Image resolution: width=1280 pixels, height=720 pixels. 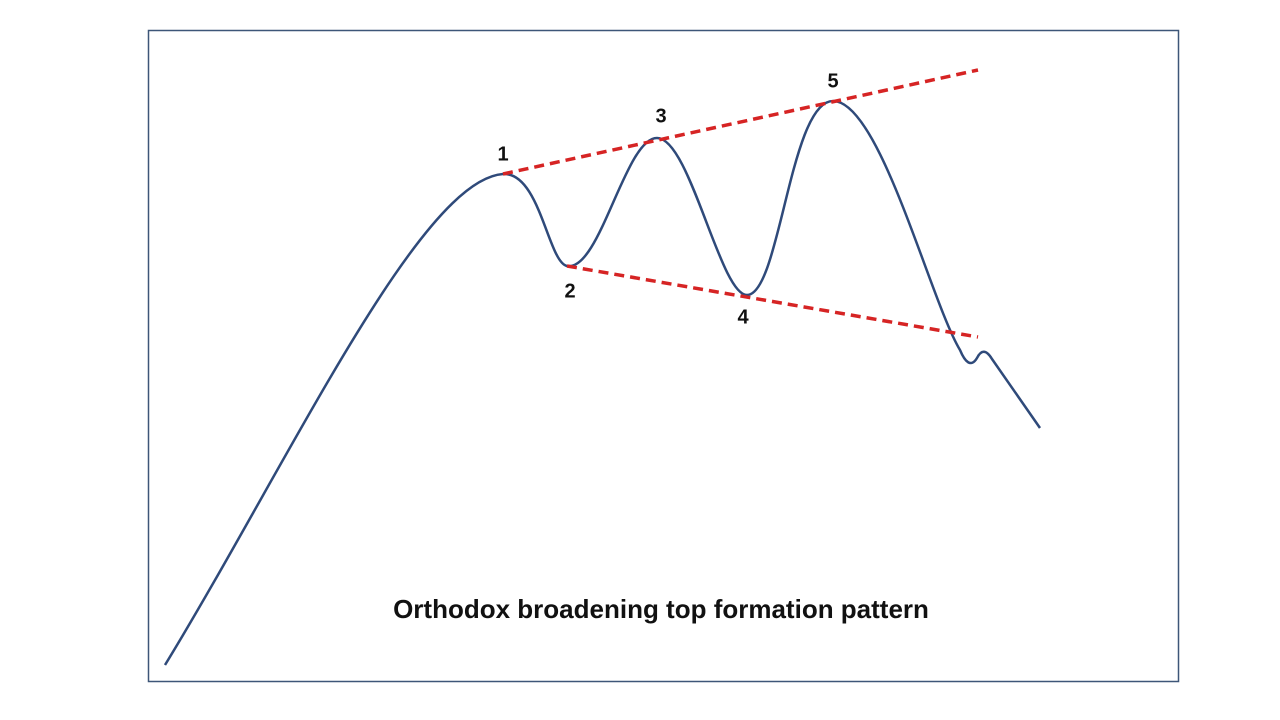 I want to click on point-label: 2, so click(x=569, y=291).